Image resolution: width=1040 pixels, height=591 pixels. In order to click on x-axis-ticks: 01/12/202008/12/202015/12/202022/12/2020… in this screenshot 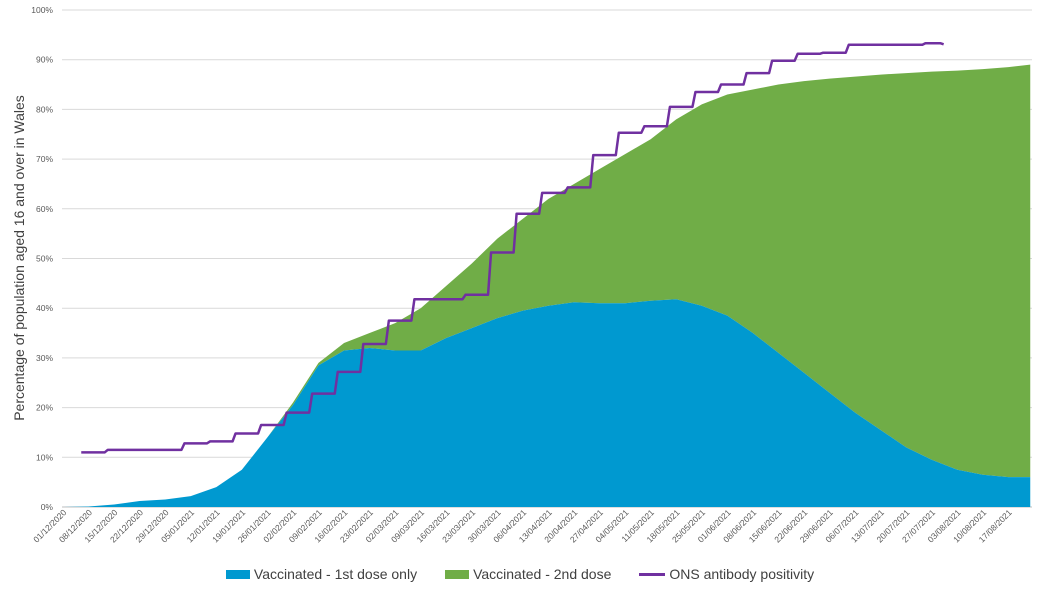, I will do `click(522, 525)`.